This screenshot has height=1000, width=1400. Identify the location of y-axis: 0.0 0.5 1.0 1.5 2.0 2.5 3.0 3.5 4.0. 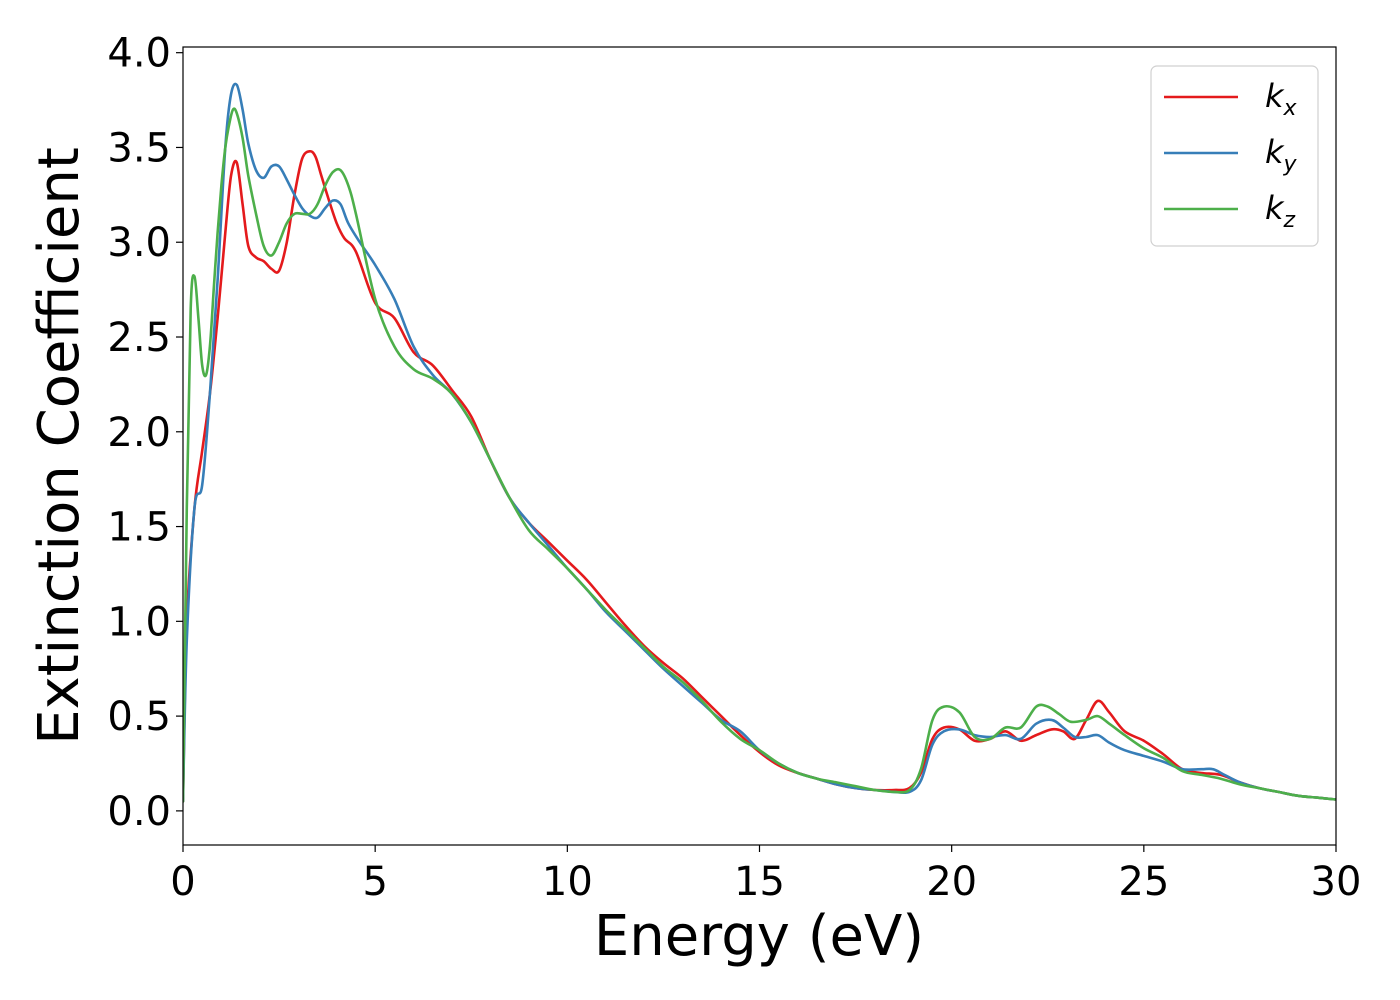
(145, 433).